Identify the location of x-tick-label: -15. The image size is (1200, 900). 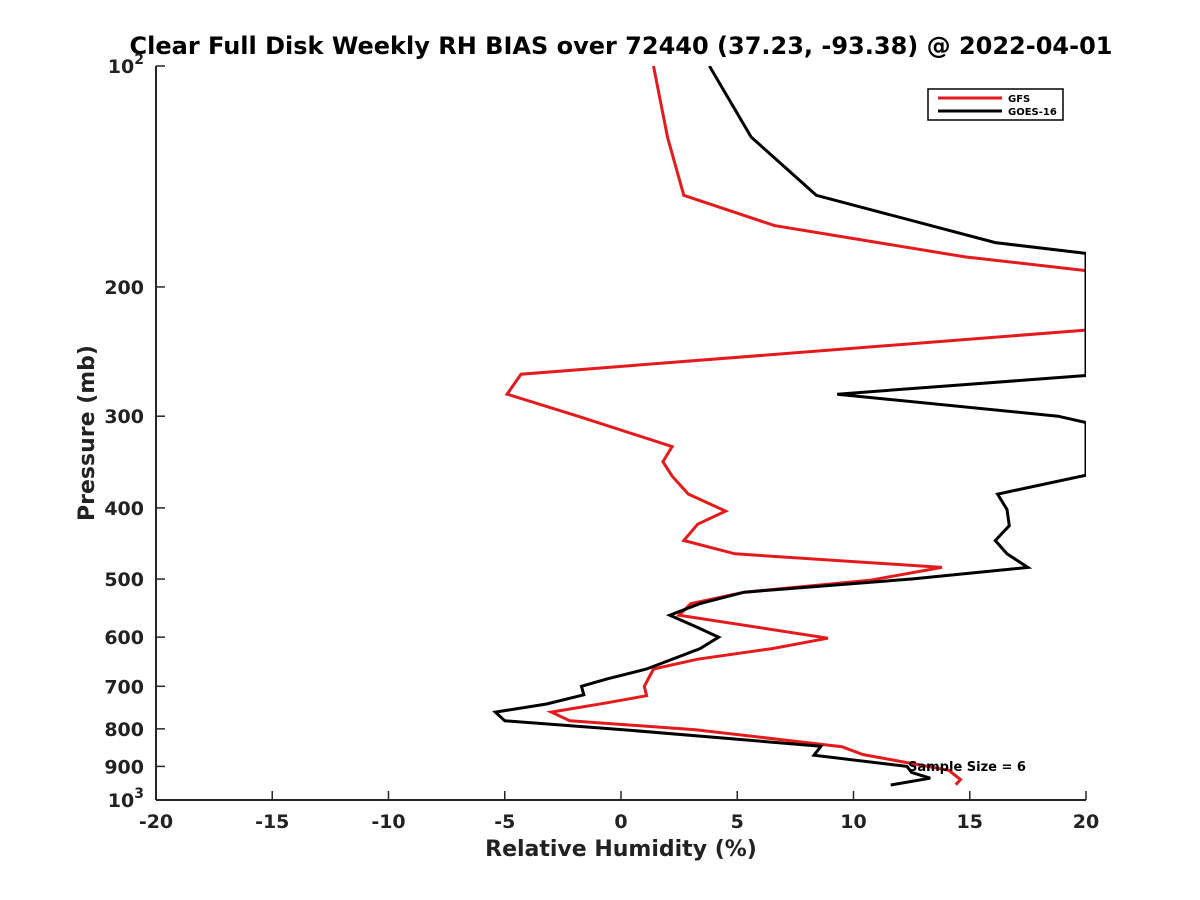
(272, 822).